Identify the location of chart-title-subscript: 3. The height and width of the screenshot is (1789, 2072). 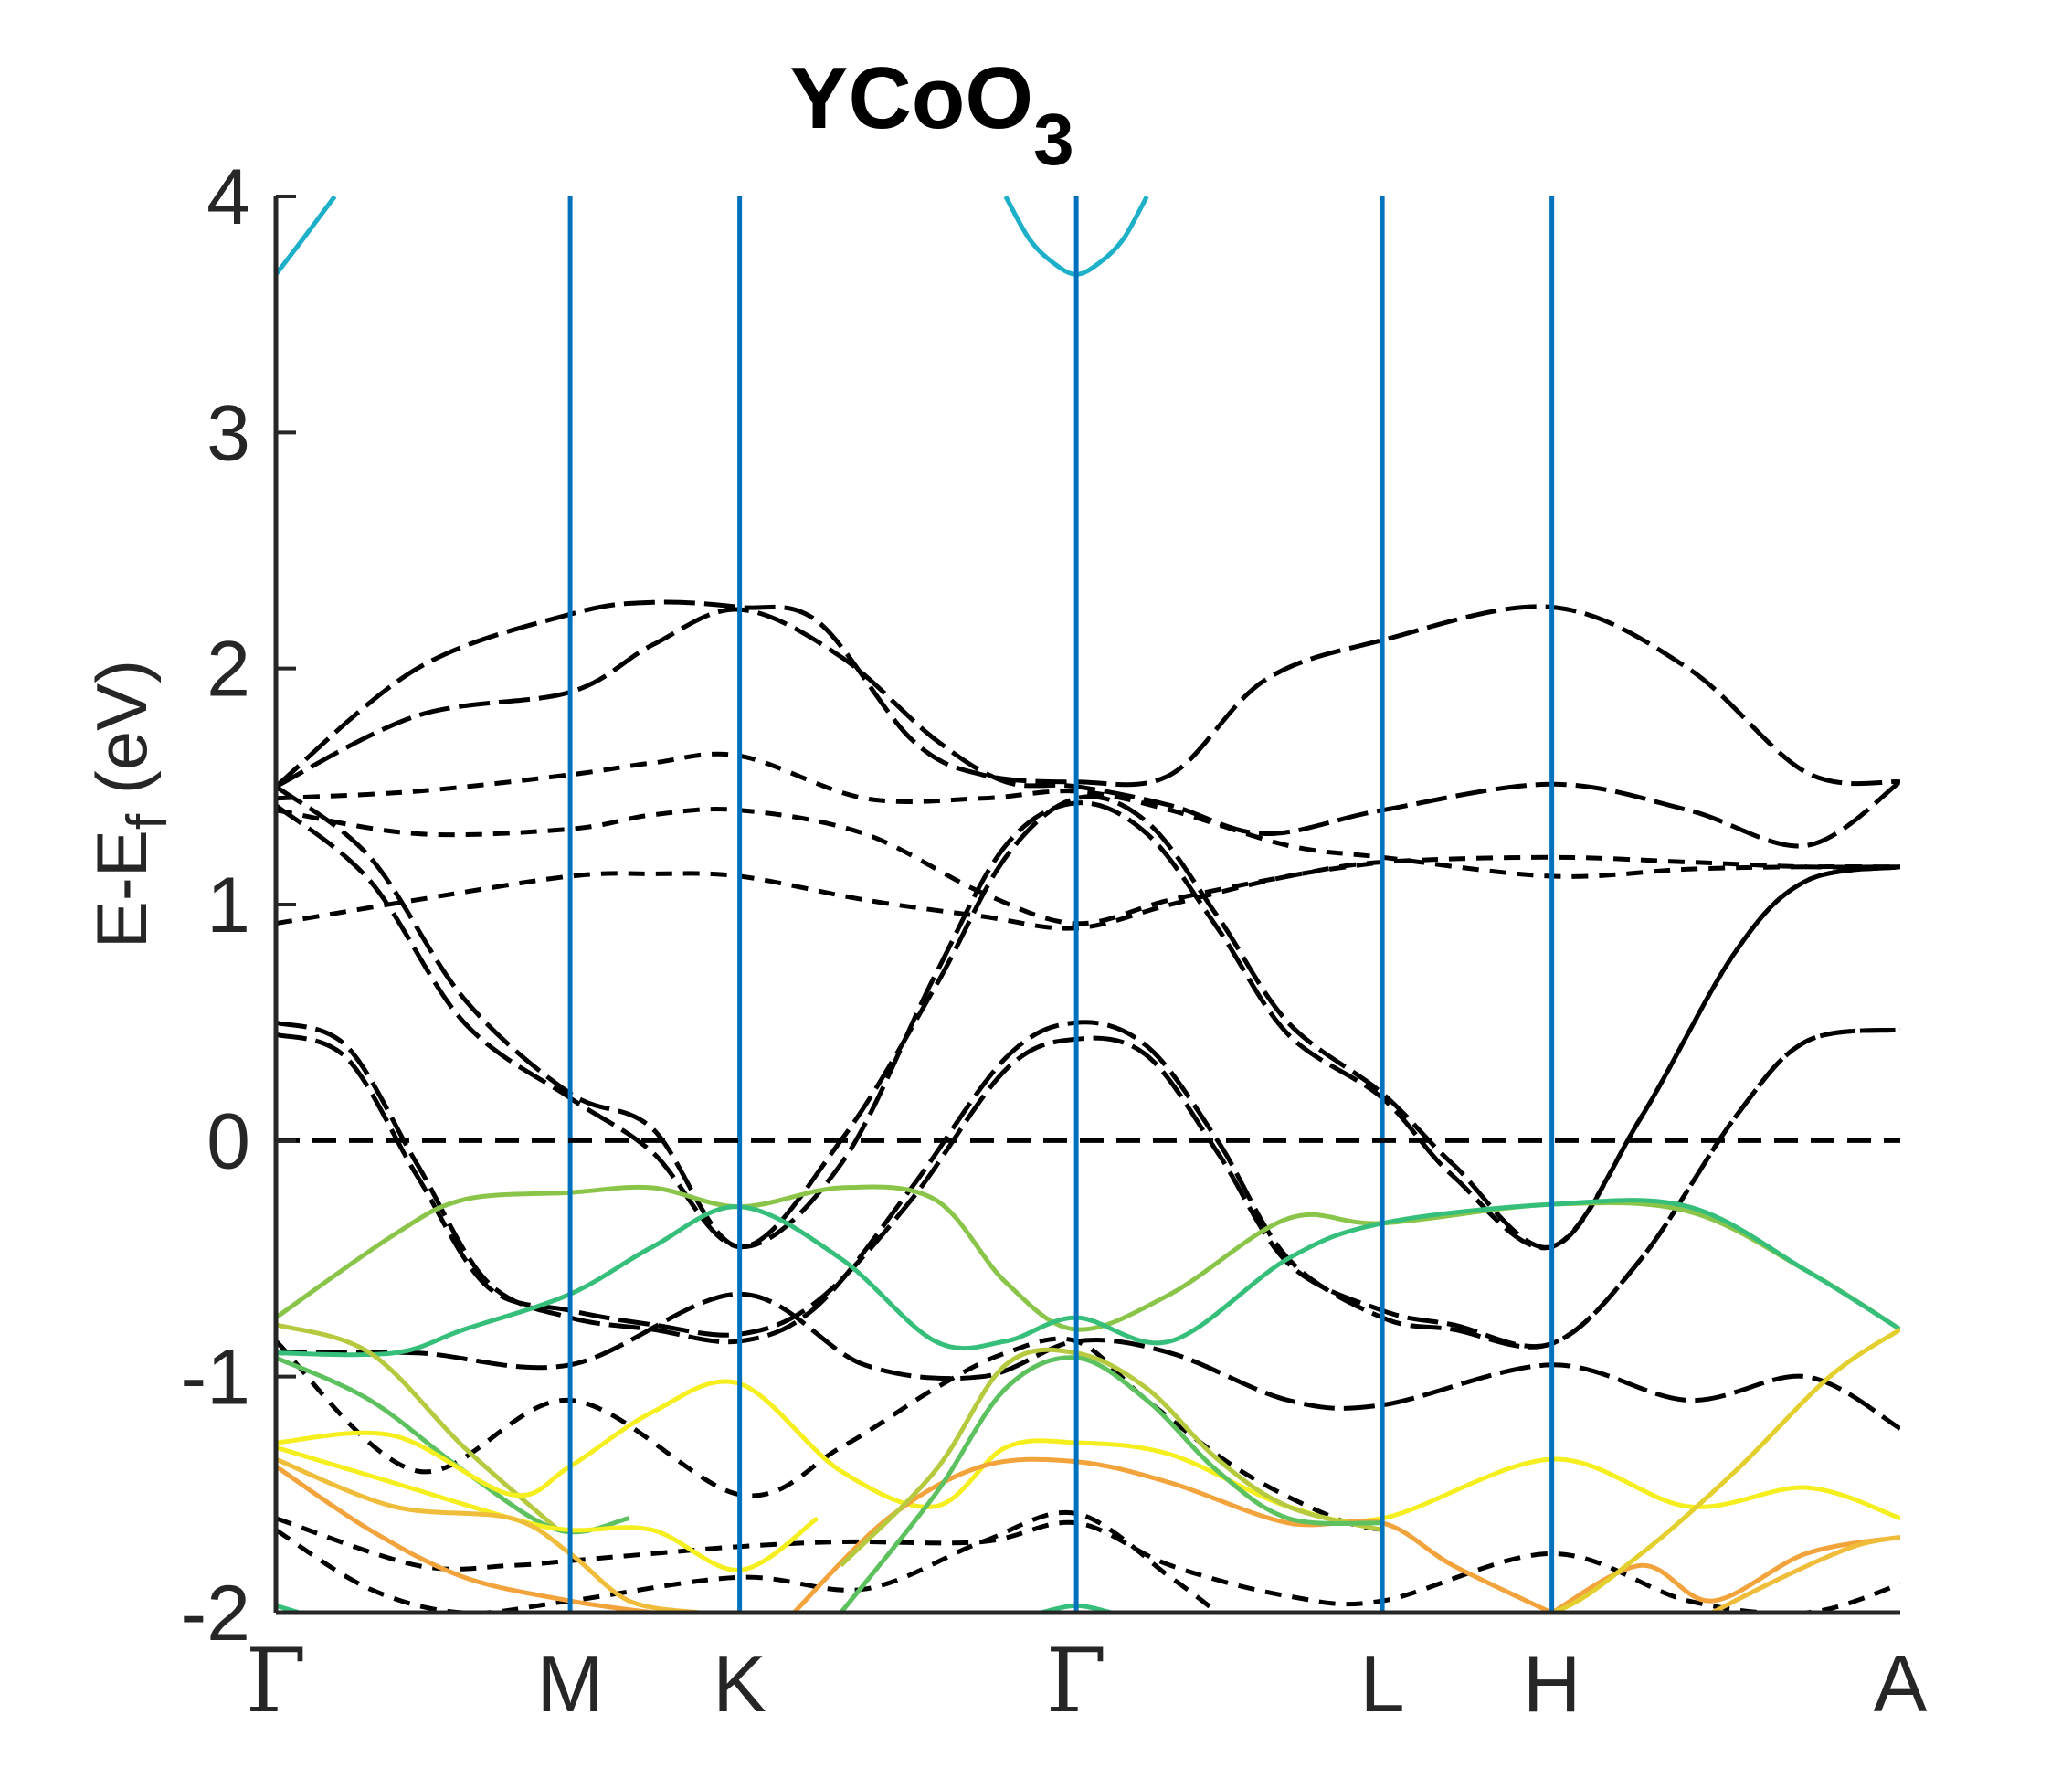
(1053, 139).